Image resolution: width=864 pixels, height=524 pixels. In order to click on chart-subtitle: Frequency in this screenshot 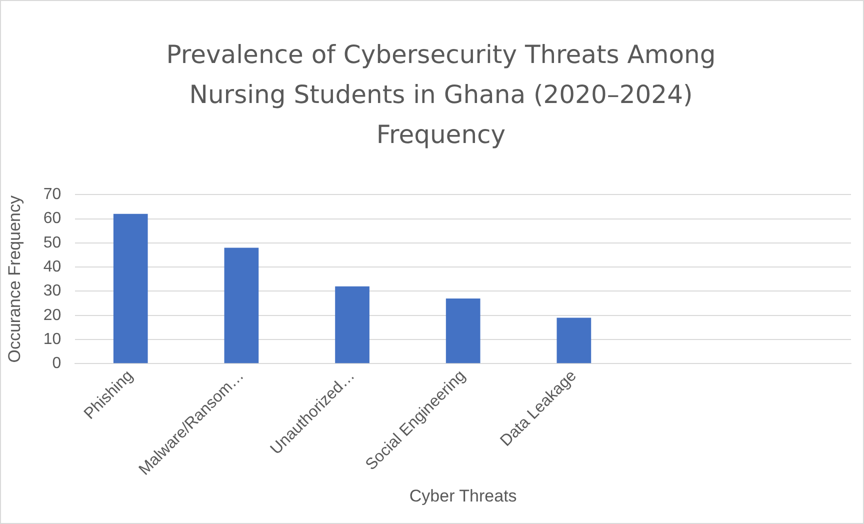, I will do `click(441, 135)`.